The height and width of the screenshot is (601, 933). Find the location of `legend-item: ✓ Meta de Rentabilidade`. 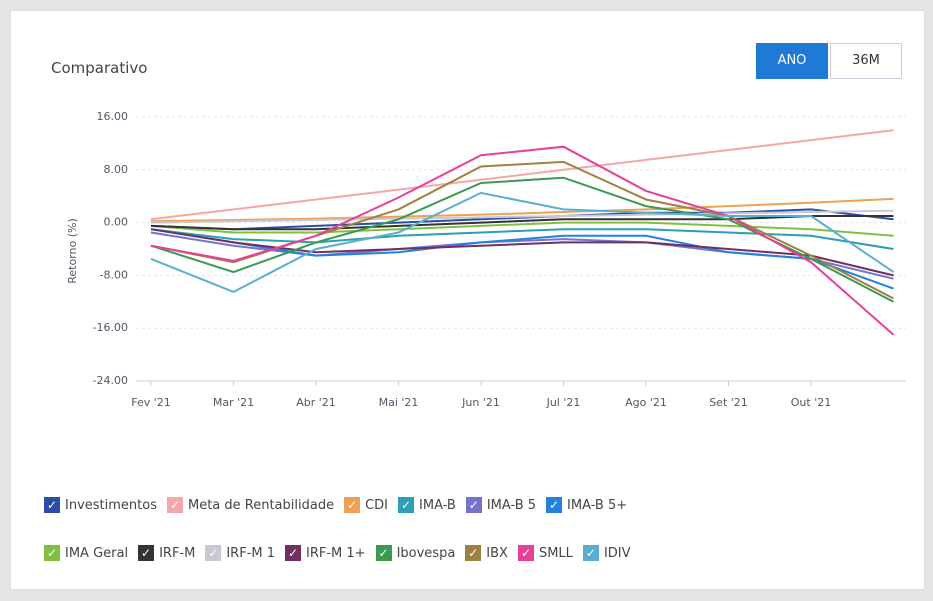

legend-item: ✓ Meta de Rentabilidade is located at coordinates (250, 505).